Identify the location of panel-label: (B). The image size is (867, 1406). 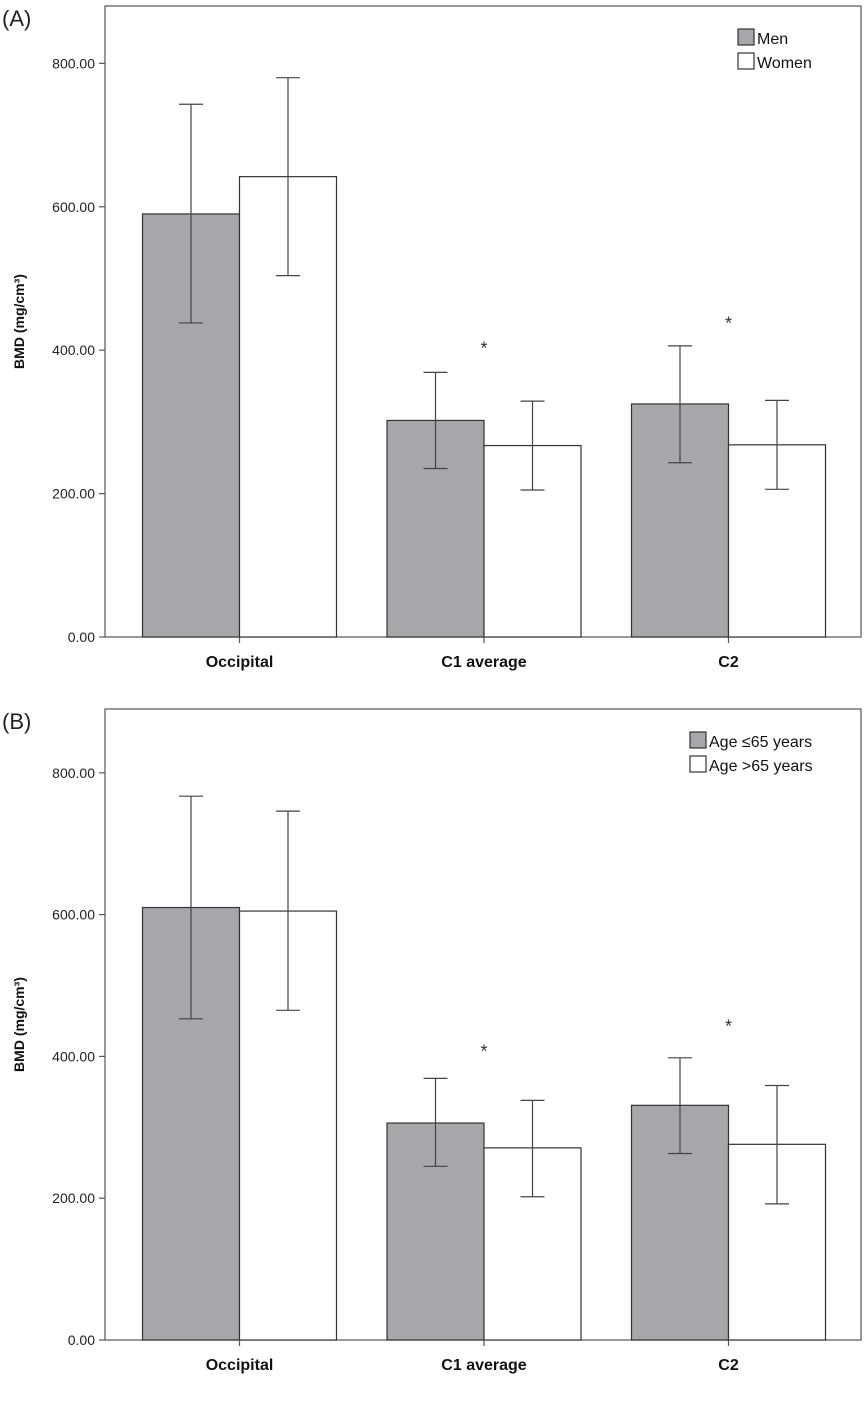
(16, 721).